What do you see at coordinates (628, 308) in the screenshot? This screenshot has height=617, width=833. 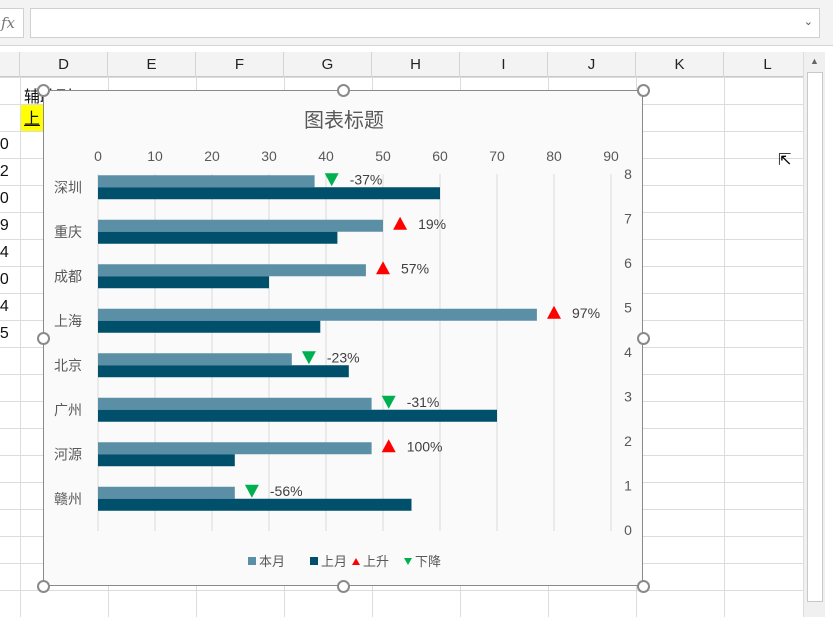 I see `y2-tick-label: 5` at bounding box center [628, 308].